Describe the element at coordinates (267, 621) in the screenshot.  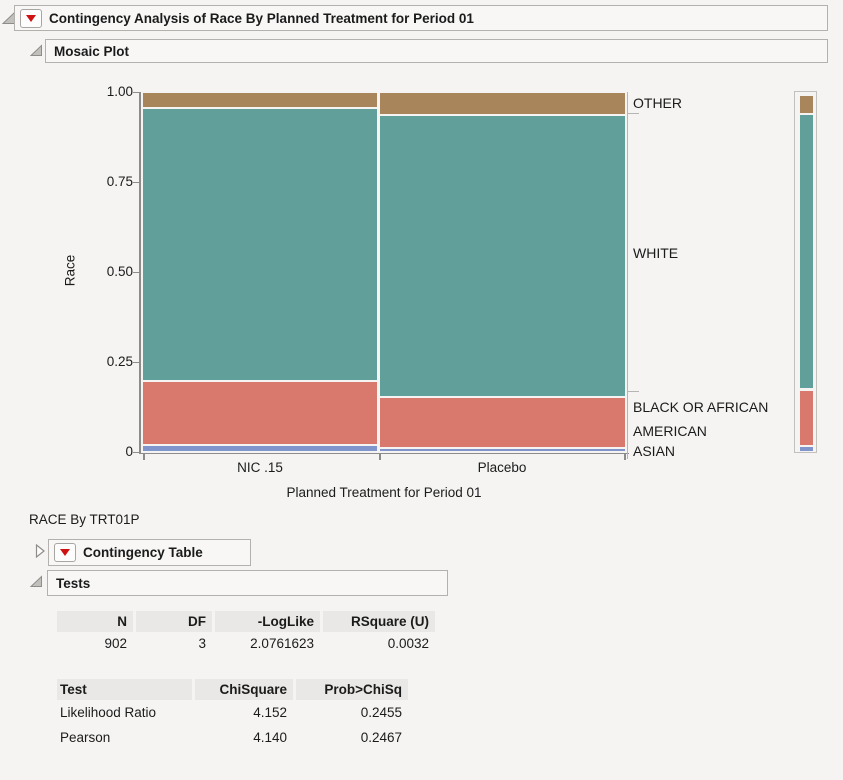
I see `column-header: -LogLike` at that location.